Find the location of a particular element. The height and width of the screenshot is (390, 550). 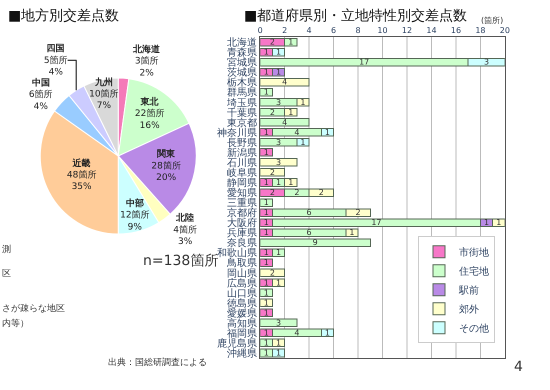

data-label: 12箇所 9% is located at coordinates (135, 221).